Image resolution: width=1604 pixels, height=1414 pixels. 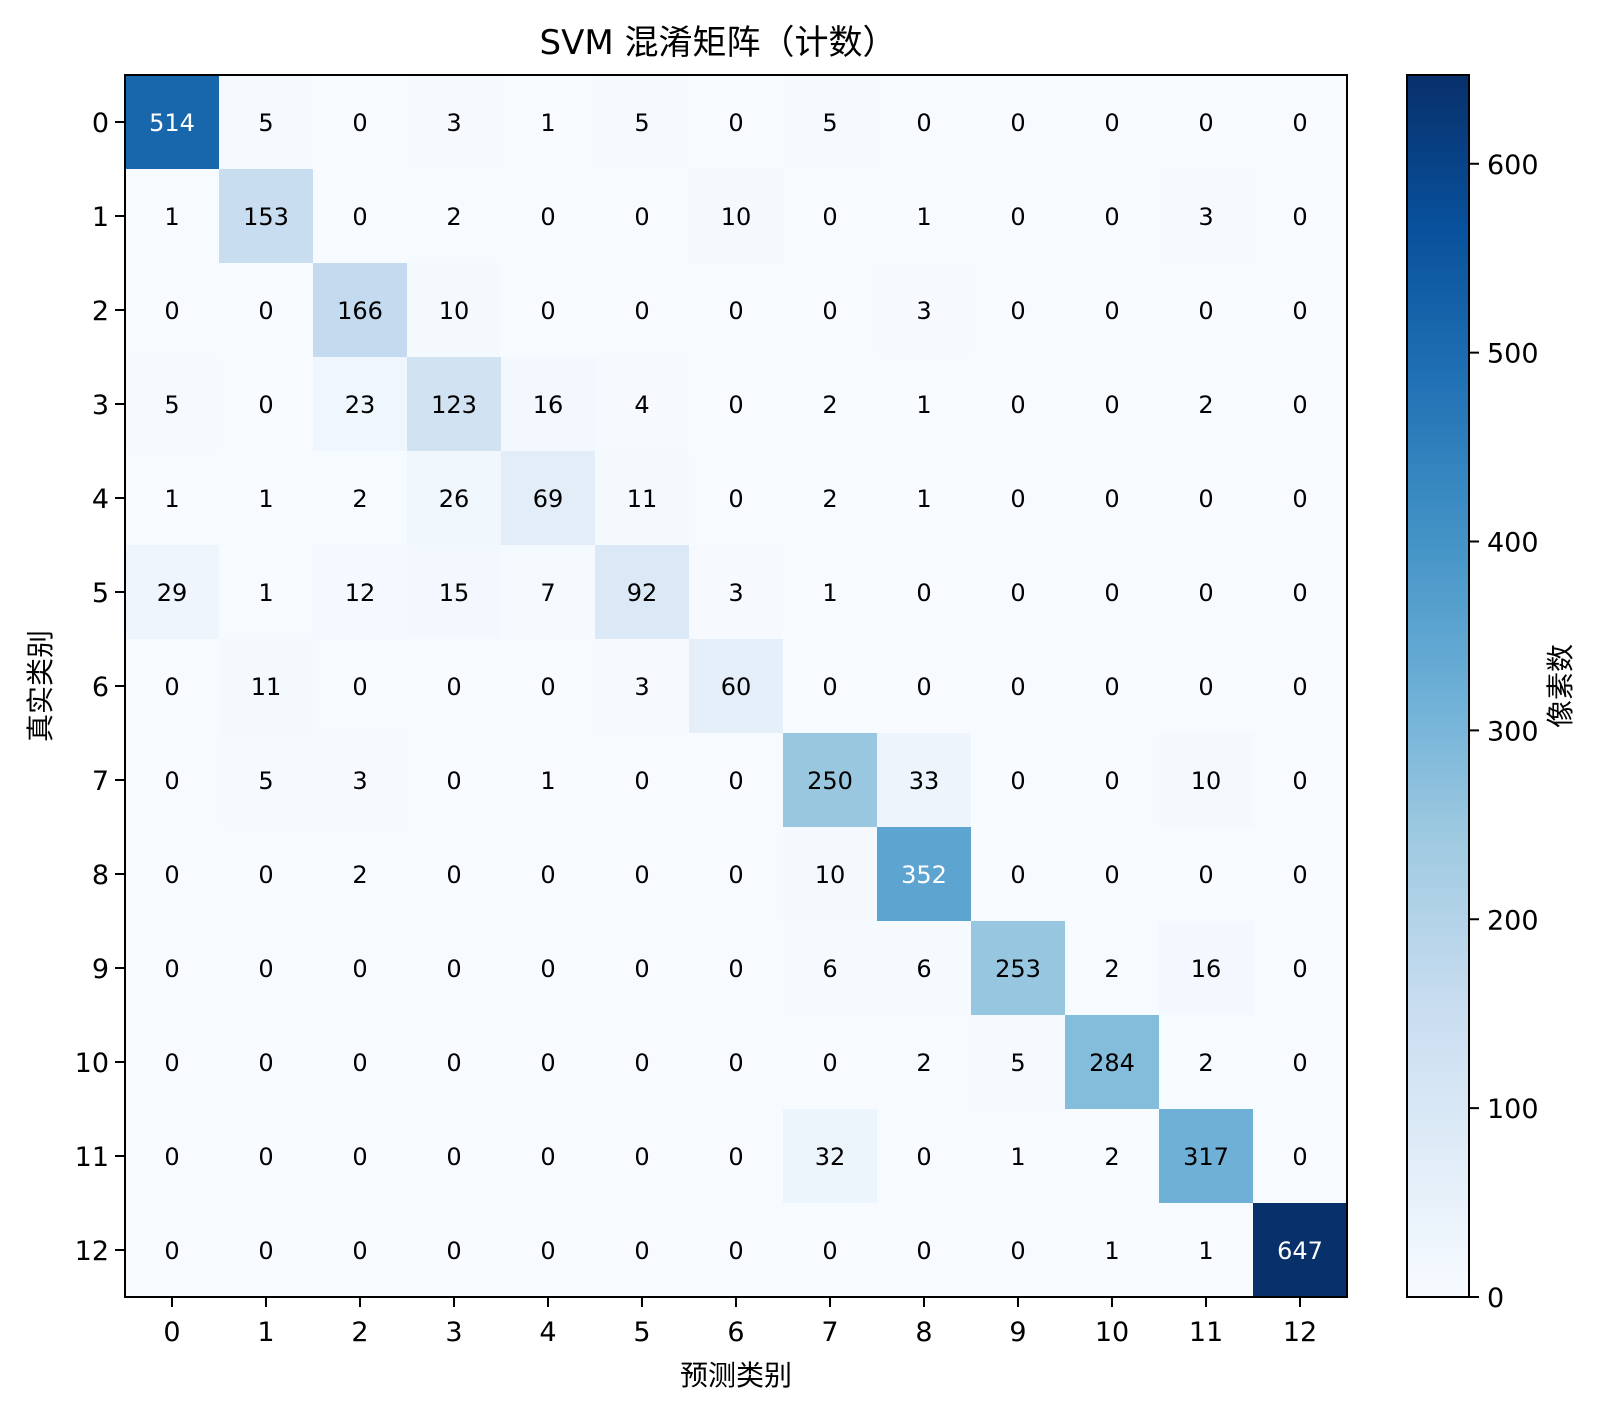 What do you see at coordinates (40, 686) in the screenshot?
I see `y-axis-label: 真实类别` at bounding box center [40, 686].